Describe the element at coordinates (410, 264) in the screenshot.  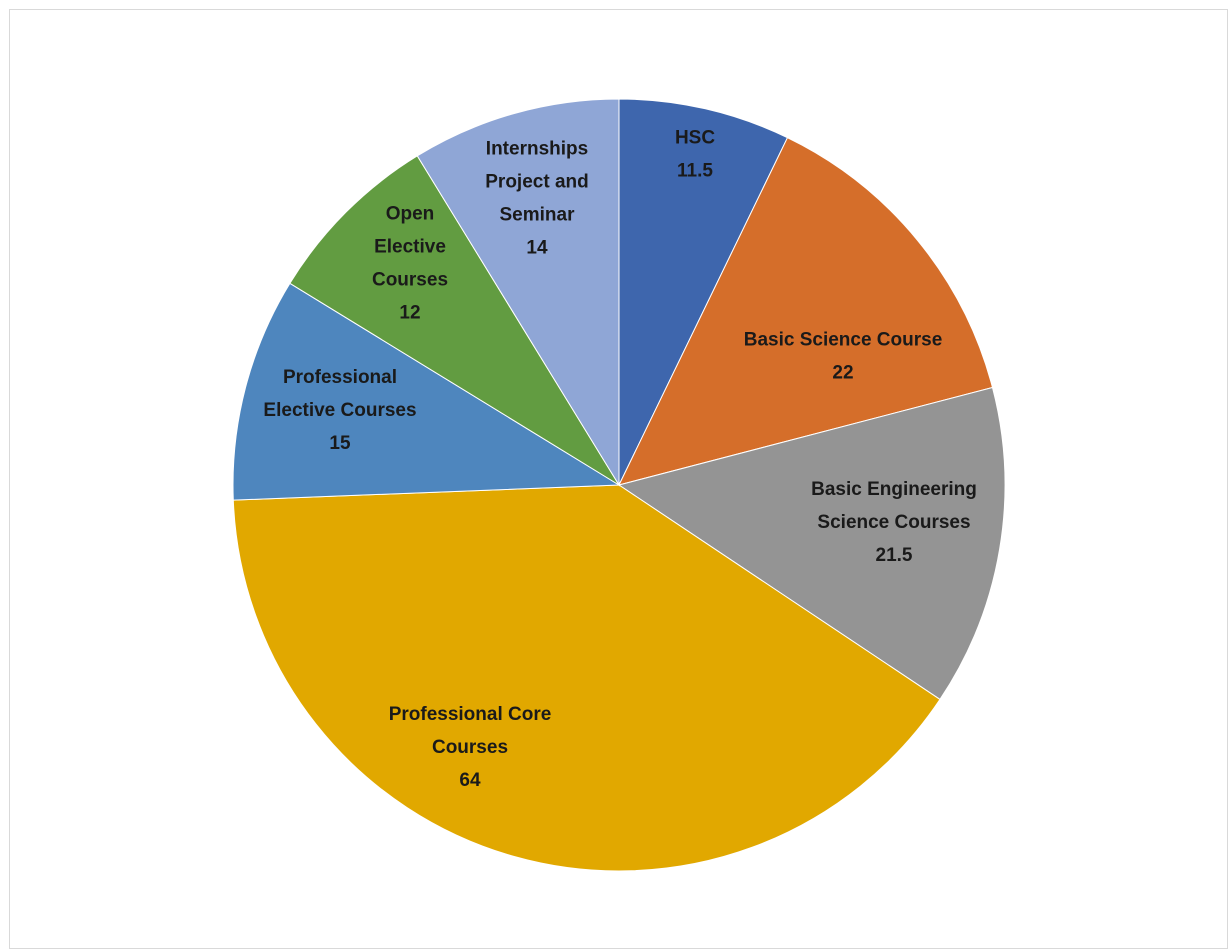
I see `slice-label: Open Elective Courses 12` at that location.